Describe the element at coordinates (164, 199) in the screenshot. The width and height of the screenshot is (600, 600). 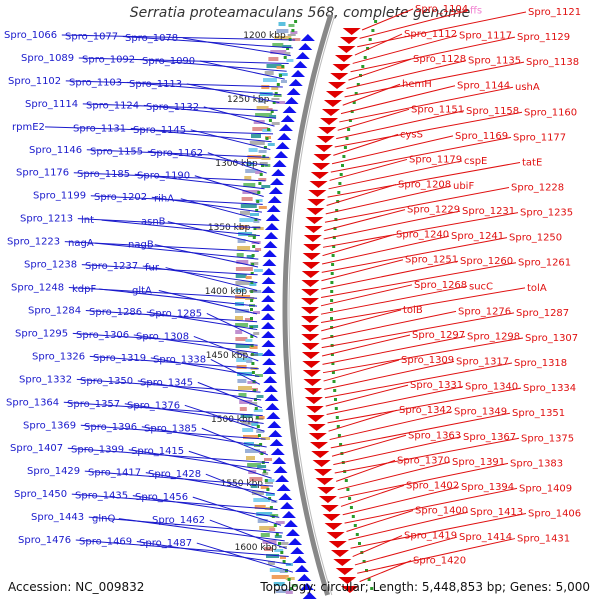
I see `gene-label-left: rihA` at that location.